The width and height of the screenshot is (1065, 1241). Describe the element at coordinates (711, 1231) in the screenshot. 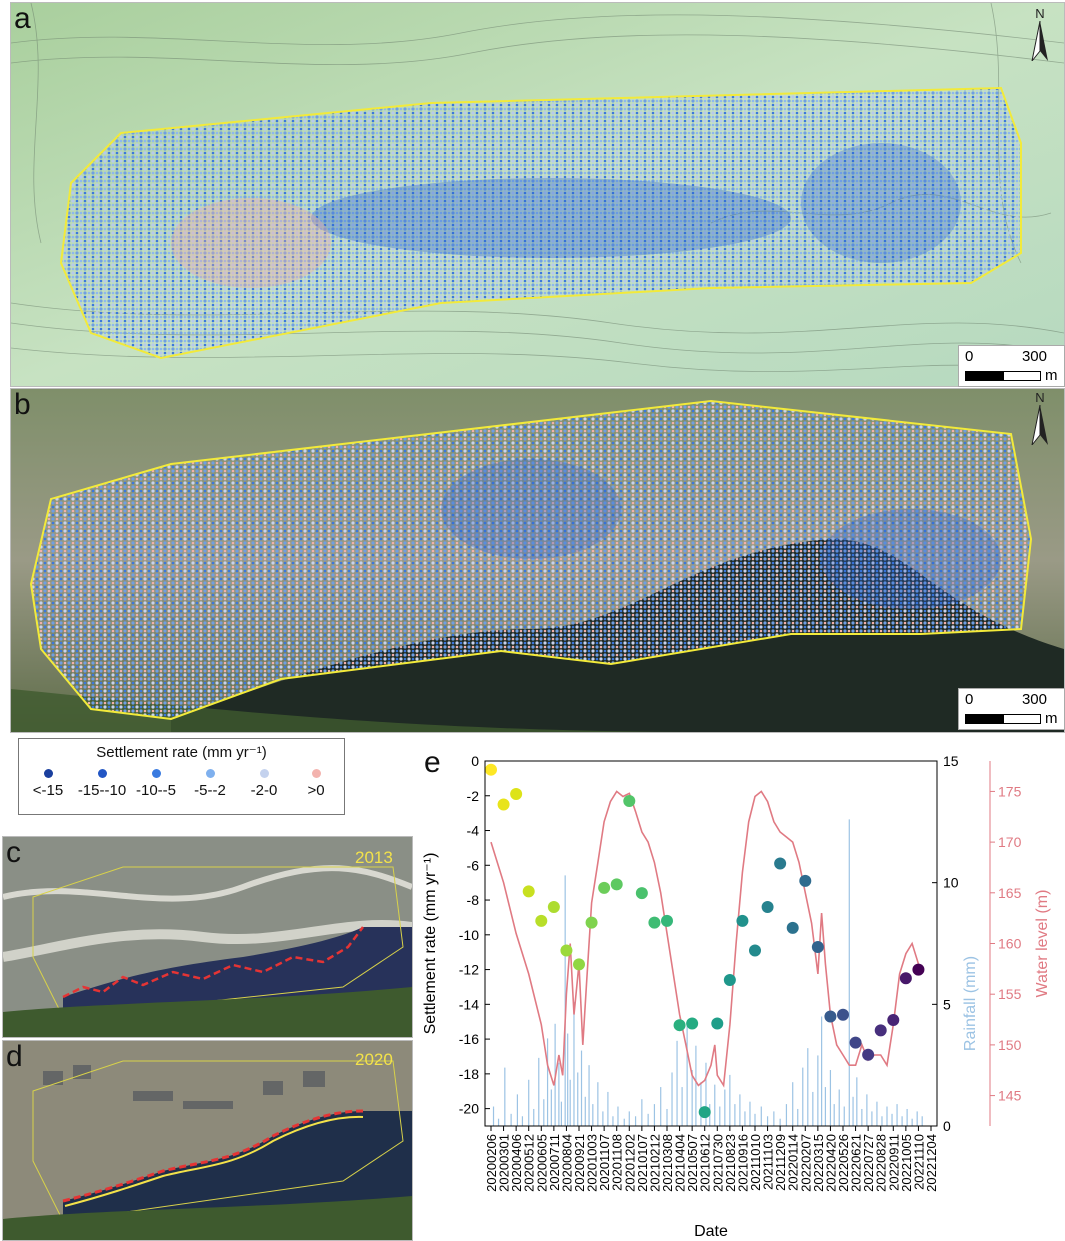

I see `x-axis-title: Date` at that location.